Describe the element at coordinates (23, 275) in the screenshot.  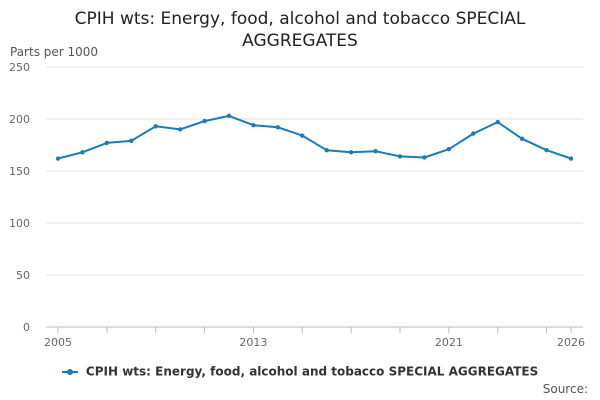
I see `y-tick-label-50: 50` at that location.